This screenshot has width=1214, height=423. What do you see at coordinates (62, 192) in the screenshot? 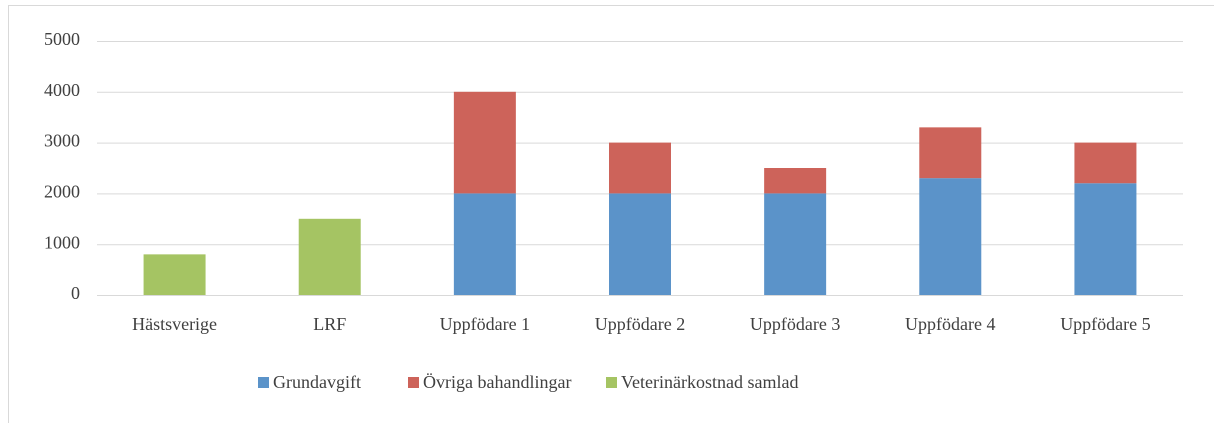
I see `y-tick-label: 2000` at bounding box center [62, 192].